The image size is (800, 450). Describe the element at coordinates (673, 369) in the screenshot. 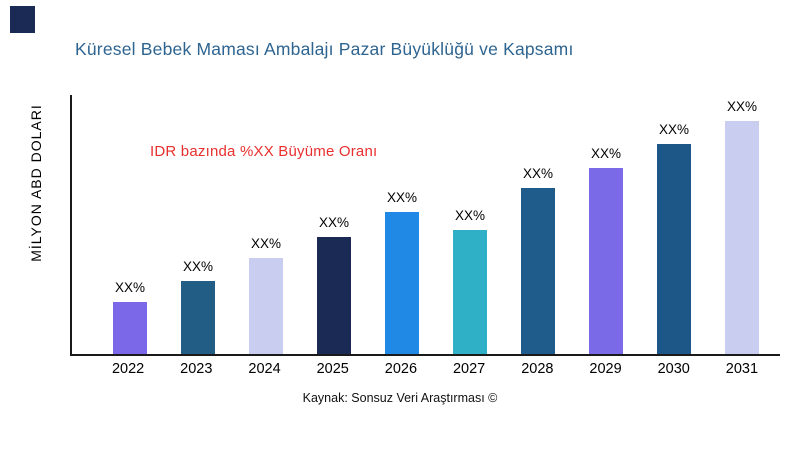

I see `x-tick-2030: 2030` at that location.